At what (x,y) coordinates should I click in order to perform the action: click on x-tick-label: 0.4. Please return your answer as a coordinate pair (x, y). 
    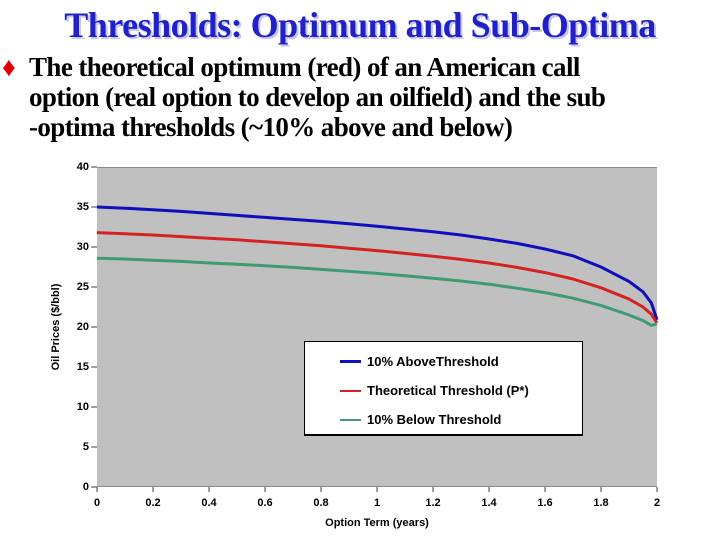
    Looking at the image, I should click on (209, 503).